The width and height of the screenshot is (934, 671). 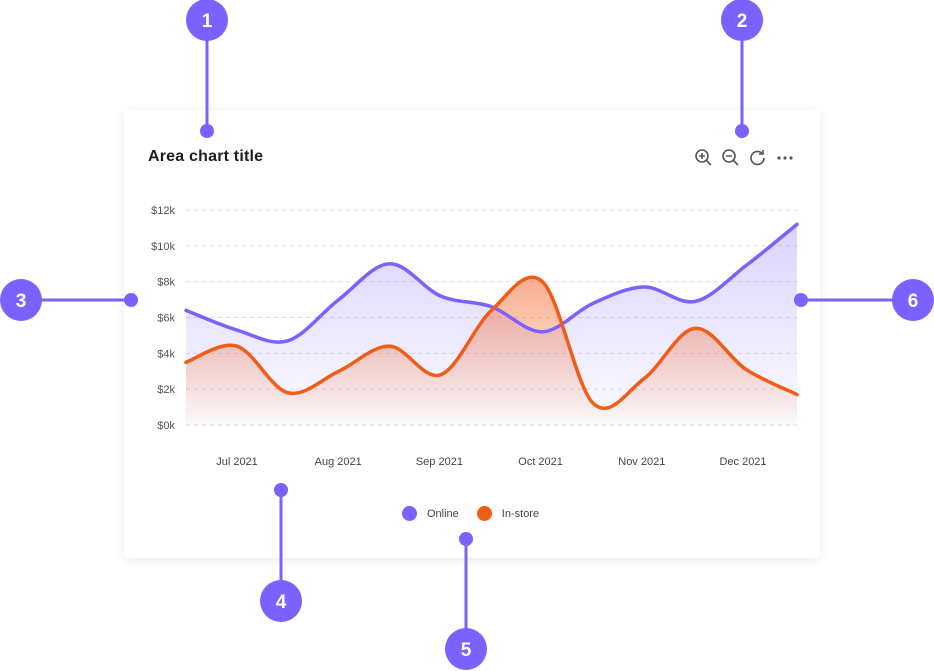 What do you see at coordinates (338, 462) in the screenshot?
I see `x-tick-label: Aug 2021` at bounding box center [338, 462].